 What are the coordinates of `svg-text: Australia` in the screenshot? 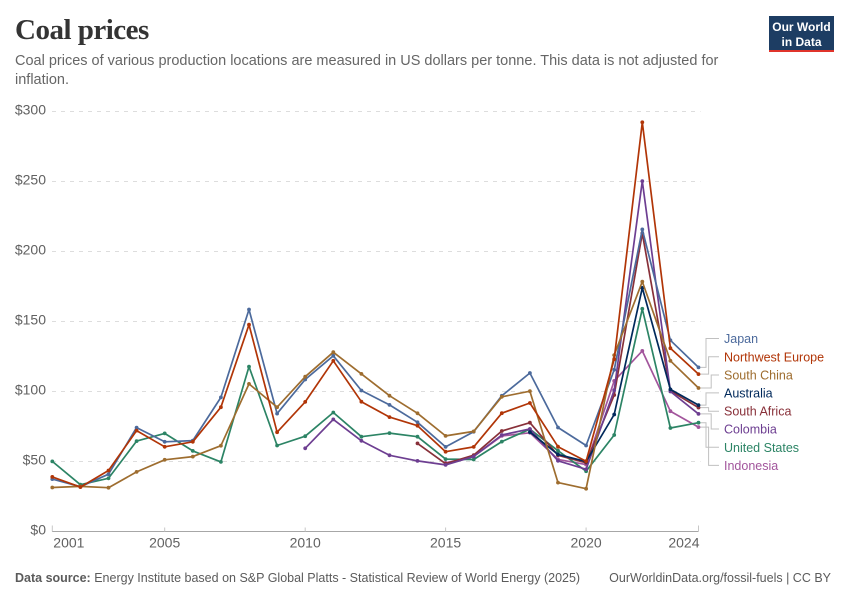 It's located at (748, 393).